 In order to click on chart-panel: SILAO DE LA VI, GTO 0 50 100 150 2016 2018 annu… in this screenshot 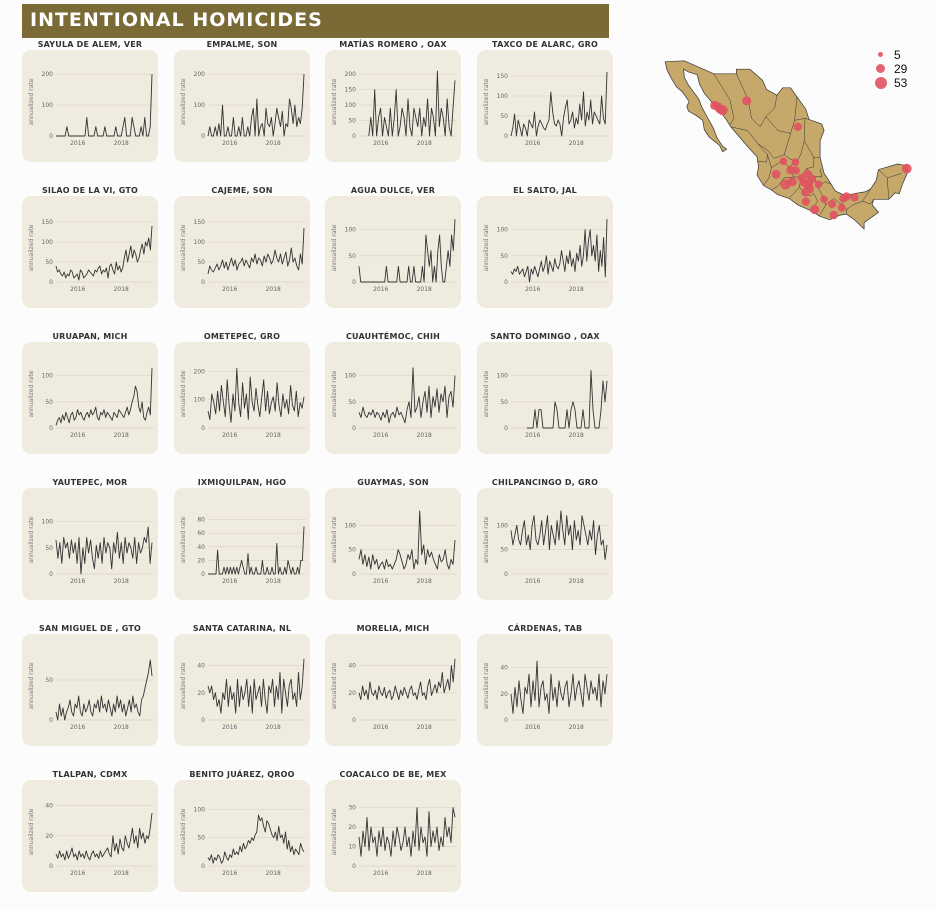, I will do `click(92, 256)`.